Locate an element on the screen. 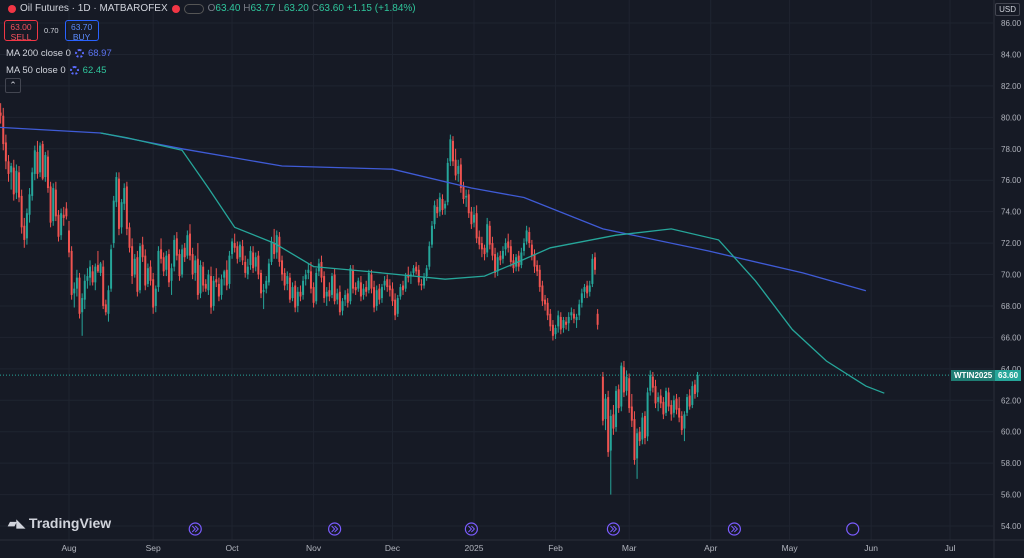  currency-label: USD is located at coordinates (1007, 9).